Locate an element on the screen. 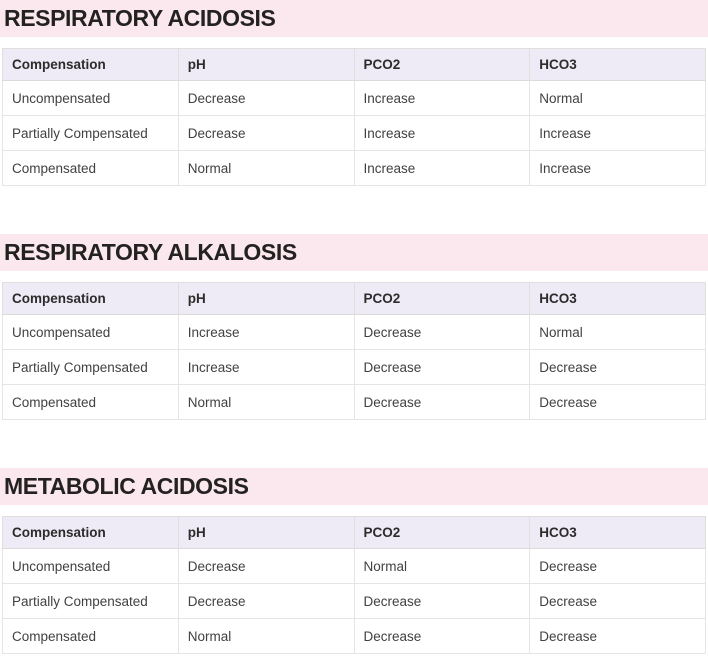  table-row: Compensated Normal Increase Increase is located at coordinates (354, 168).